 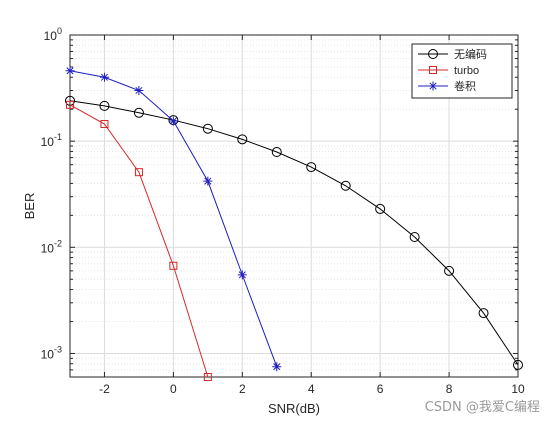 What do you see at coordinates (294, 408) in the screenshot?
I see `x-axis-label: SNR(dB)` at bounding box center [294, 408].